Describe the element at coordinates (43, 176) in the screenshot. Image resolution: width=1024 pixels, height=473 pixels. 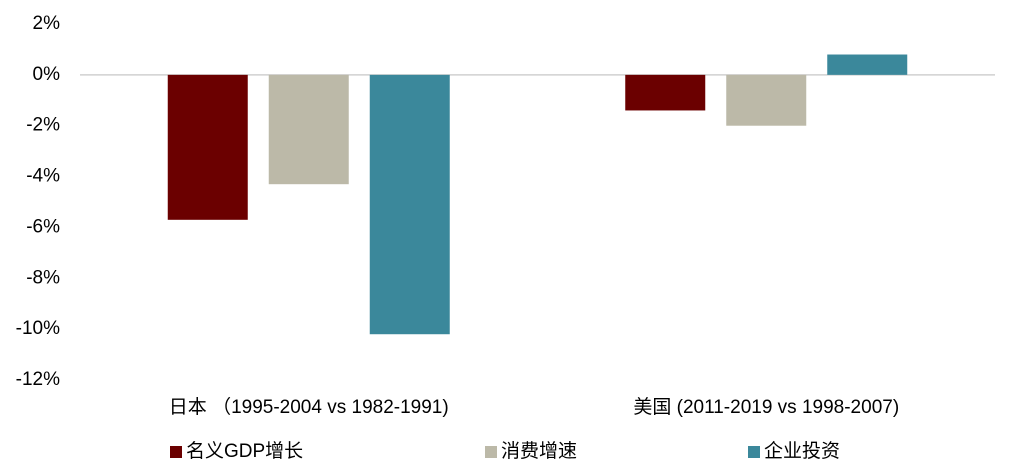
I see `y-tick-label: -4%` at that location.